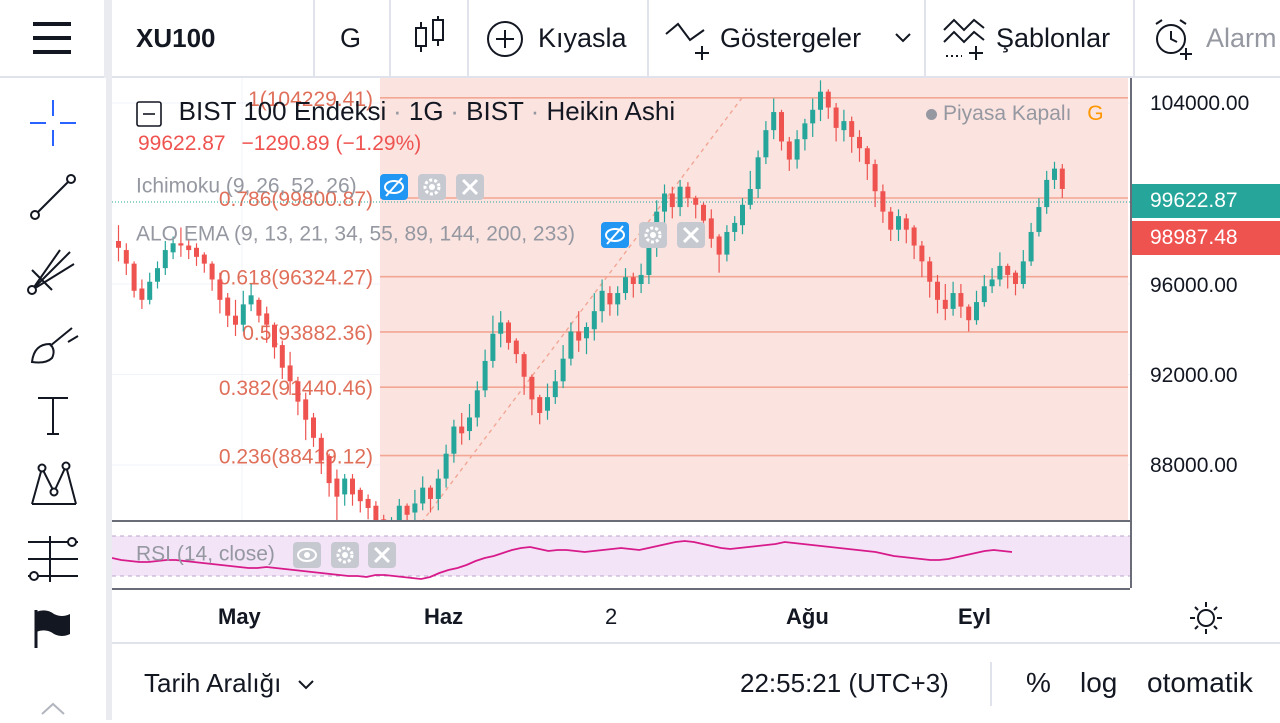 The width and height of the screenshot is (1280, 723). I want to click on market-status: Piyasa Kapalı G, so click(1015, 114).